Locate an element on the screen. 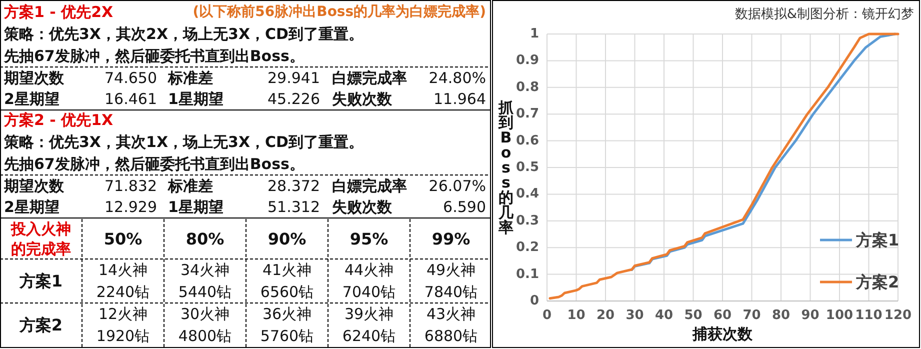 The image size is (921, 349). x-tick-label: 50 is located at coordinates (693, 315).